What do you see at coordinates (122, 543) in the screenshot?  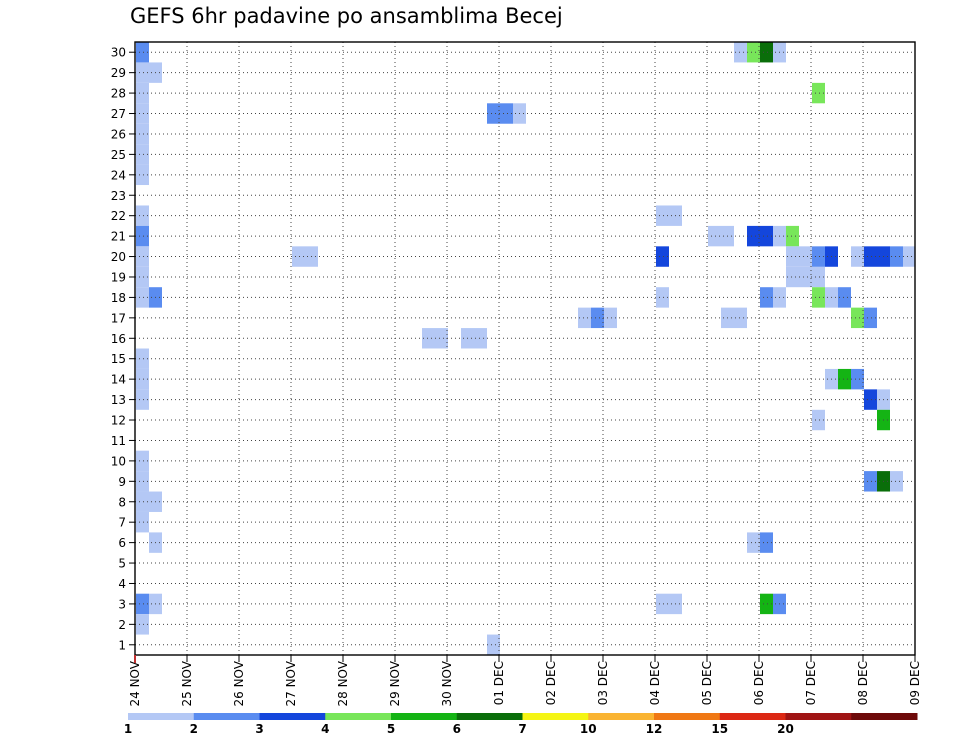 I see `y-tick-label: 6` at bounding box center [122, 543].